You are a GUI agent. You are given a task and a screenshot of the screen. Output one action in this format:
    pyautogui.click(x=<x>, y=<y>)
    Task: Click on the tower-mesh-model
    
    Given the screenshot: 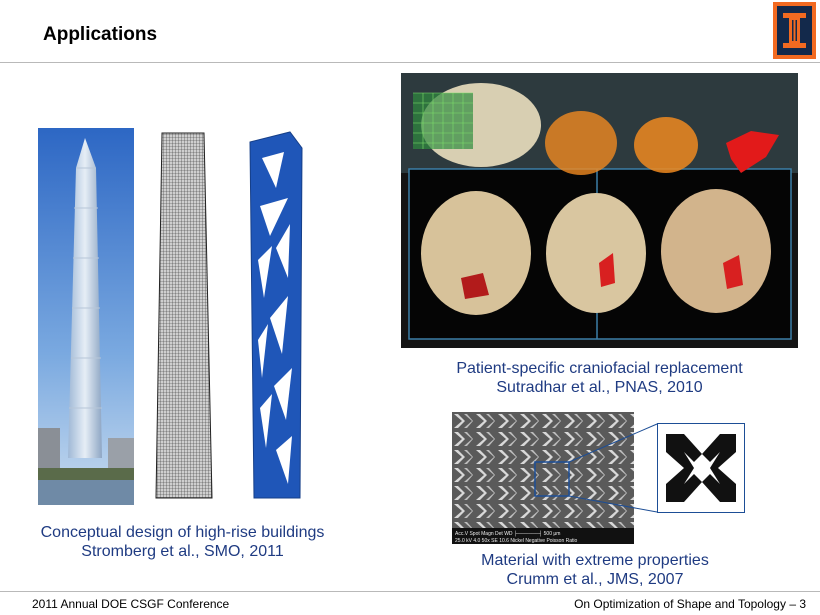 What is the action you would take?
    pyautogui.click(x=182, y=316)
    